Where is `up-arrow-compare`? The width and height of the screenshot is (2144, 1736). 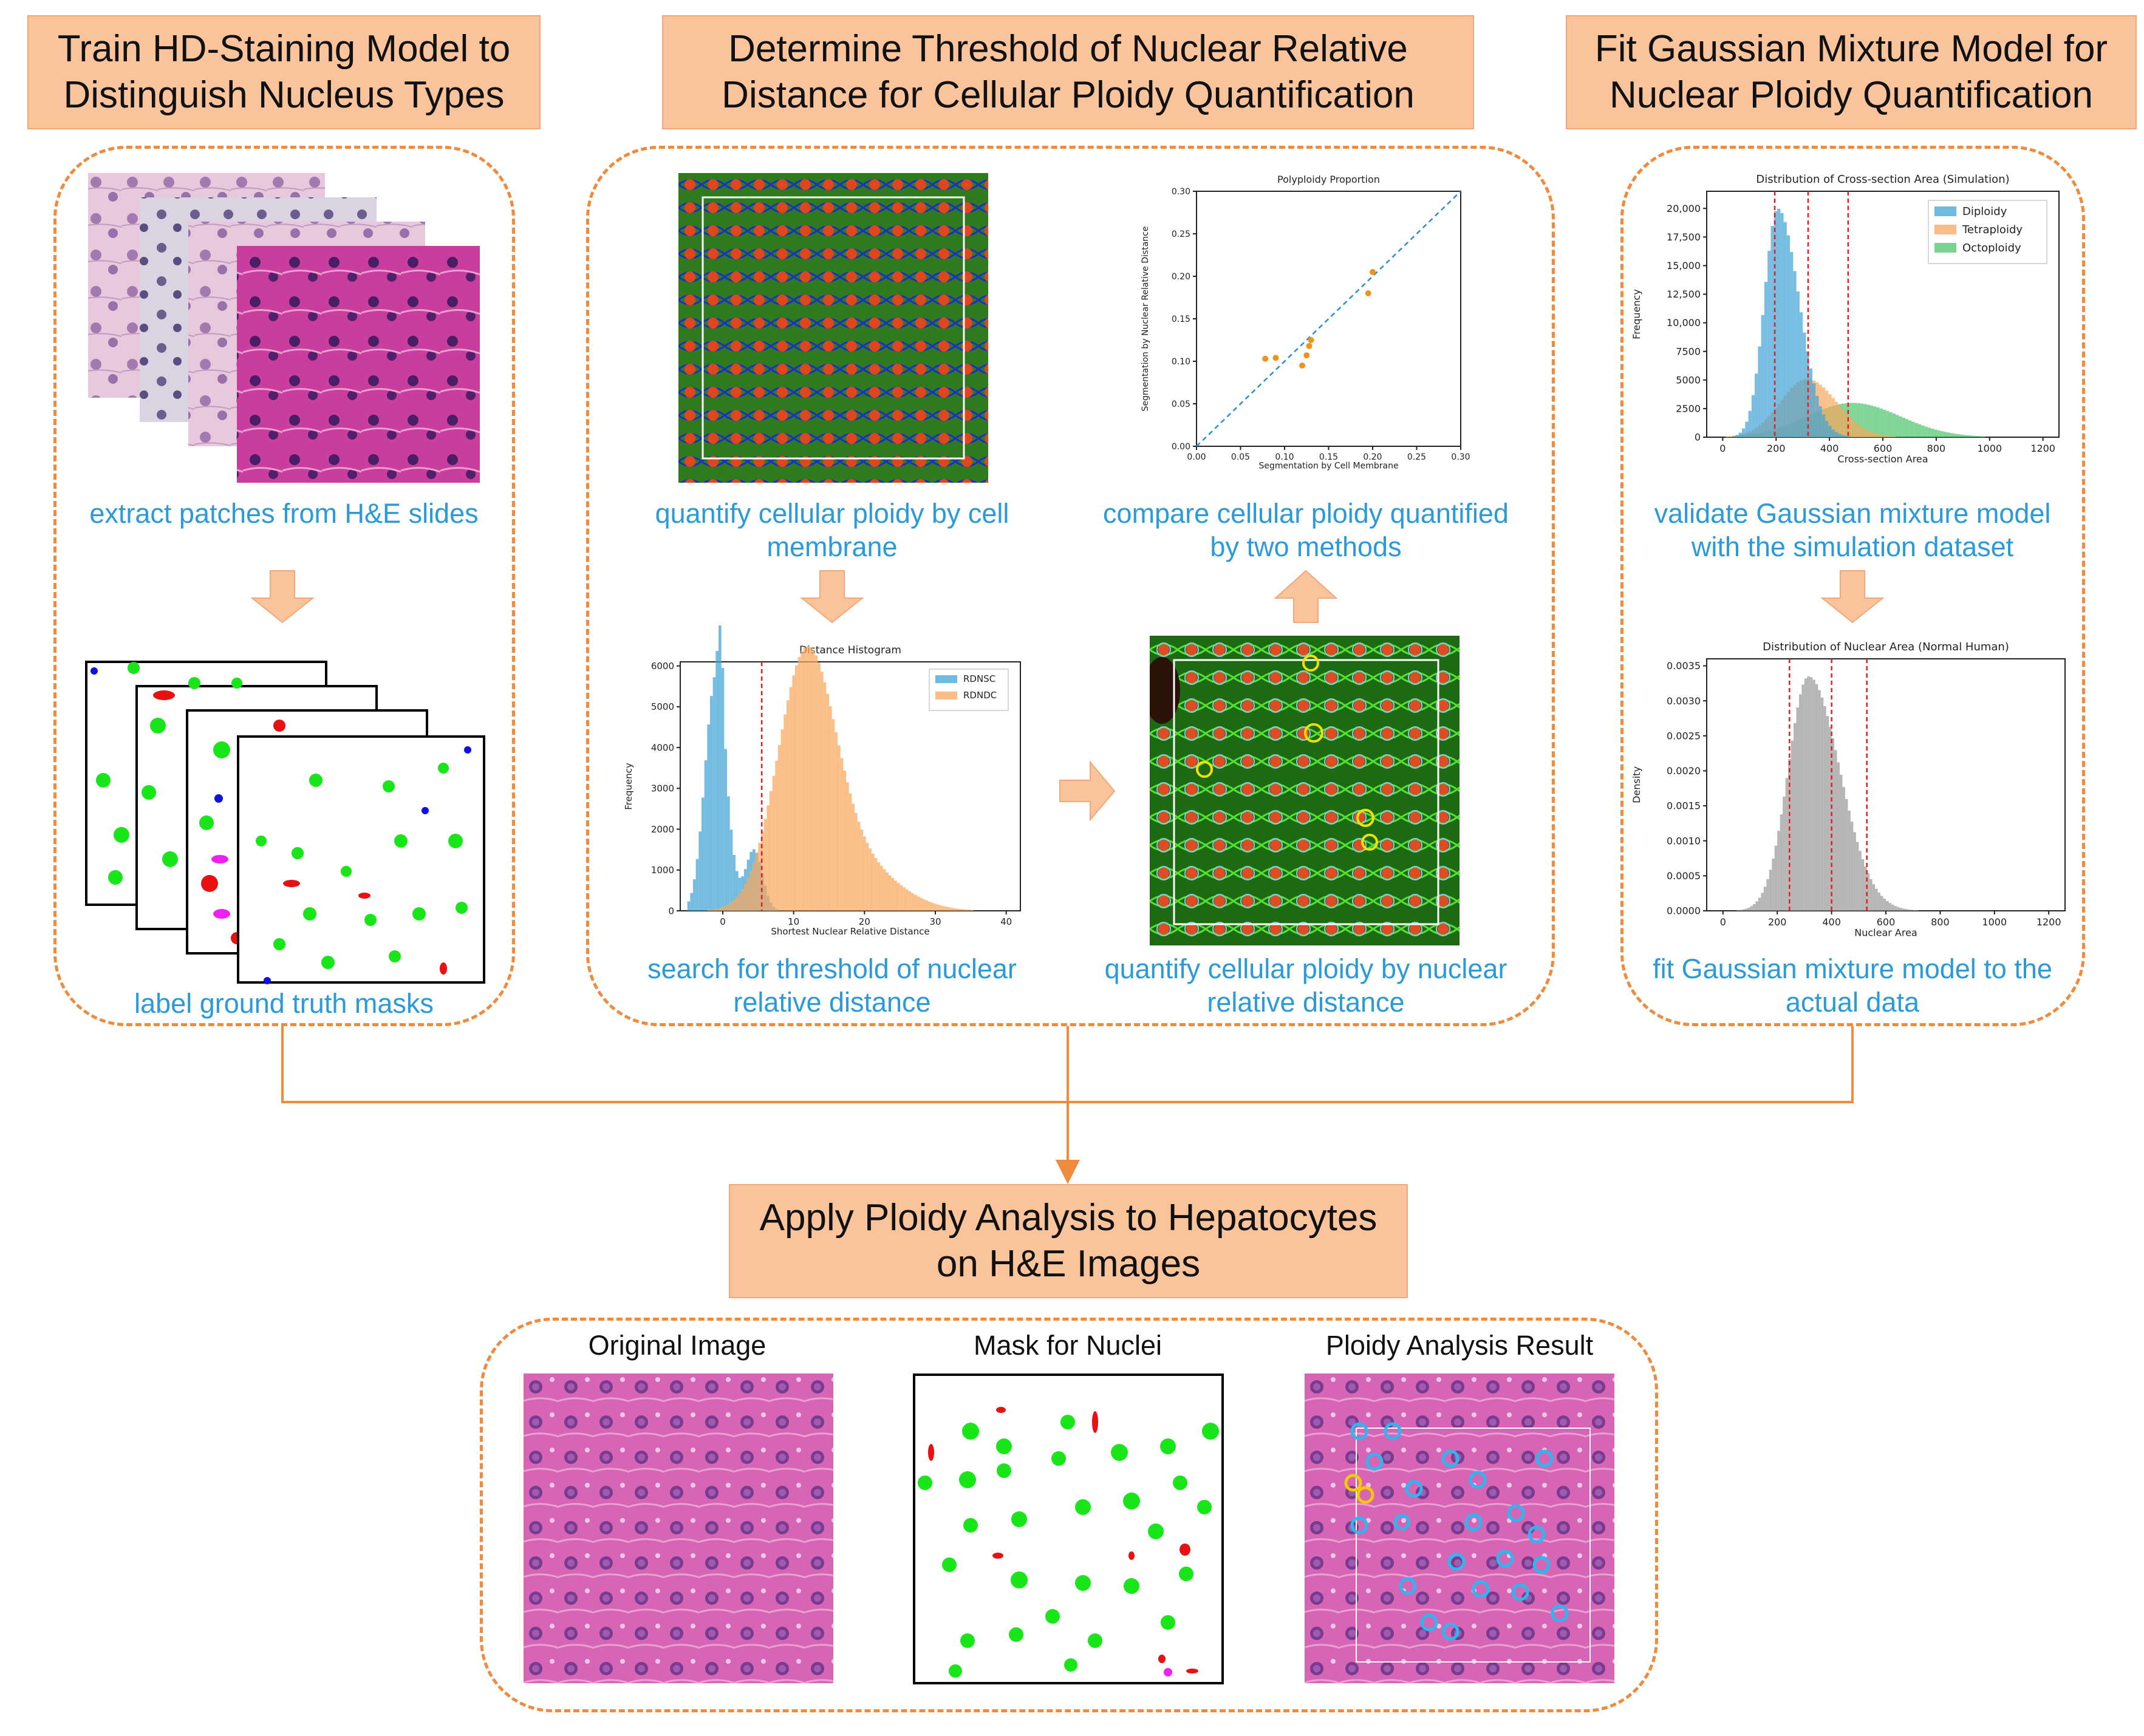 up-arrow-compare is located at coordinates (1306, 596).